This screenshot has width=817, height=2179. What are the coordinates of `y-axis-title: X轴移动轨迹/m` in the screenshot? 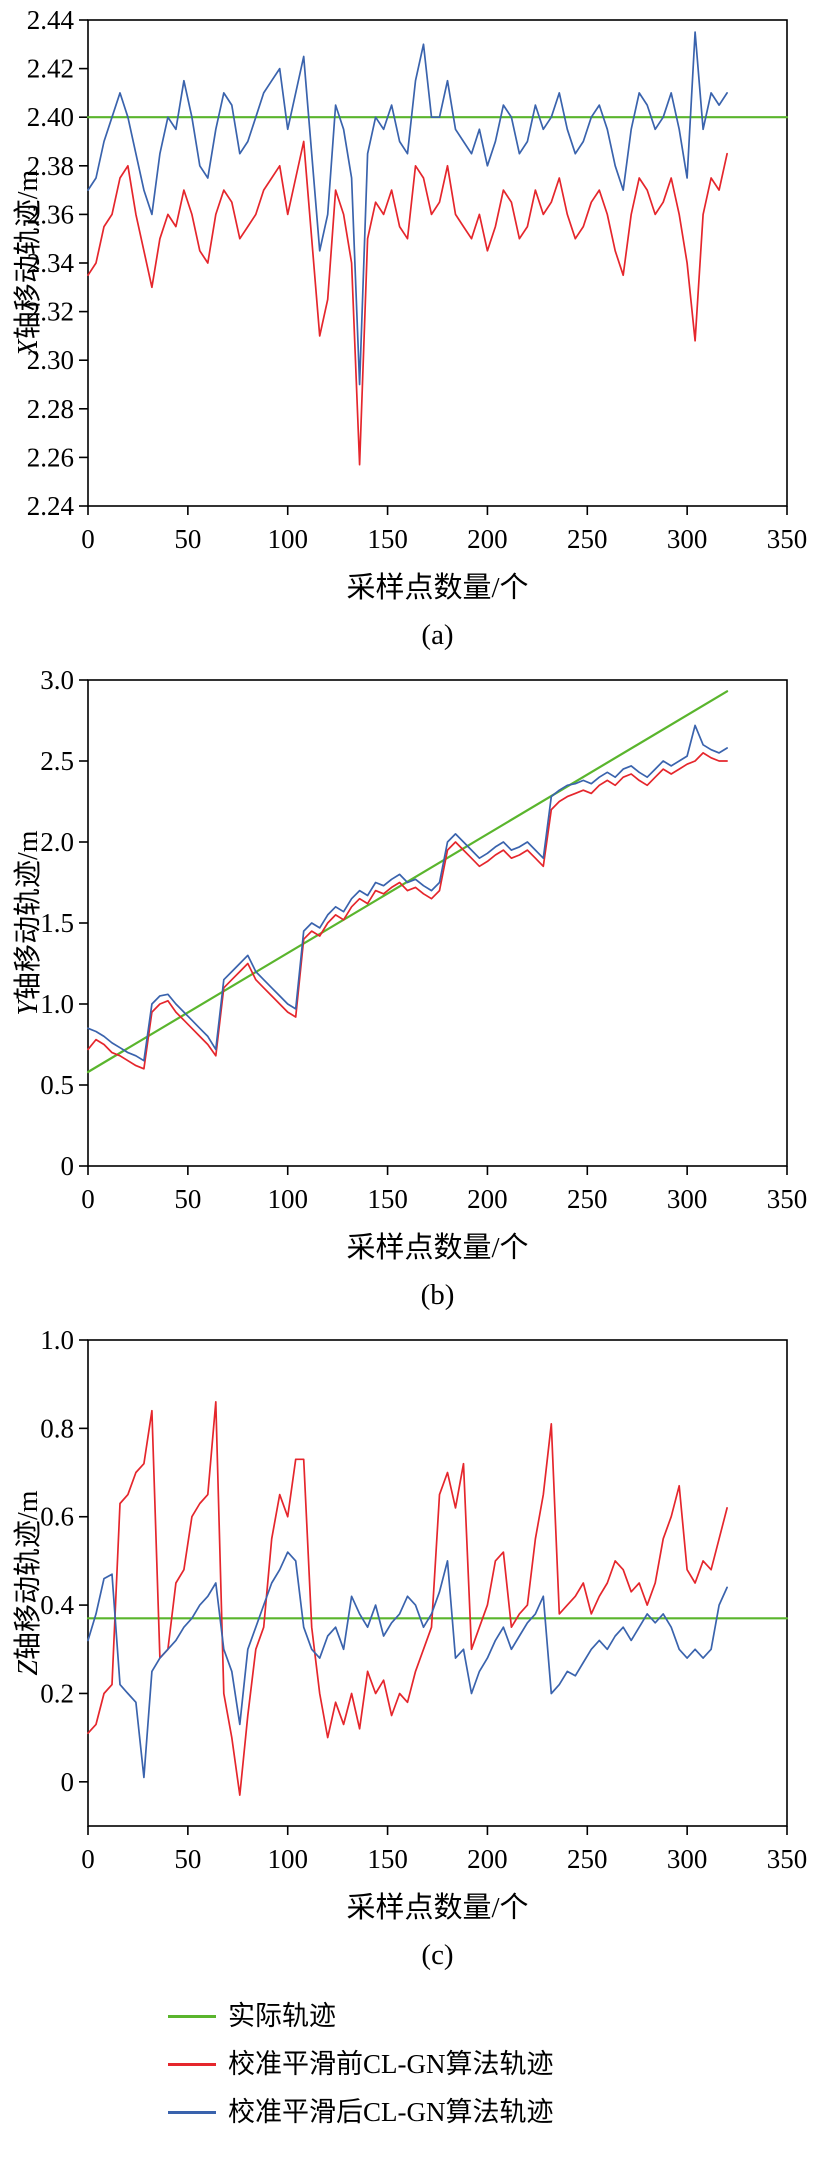 It's located at (28, 263).